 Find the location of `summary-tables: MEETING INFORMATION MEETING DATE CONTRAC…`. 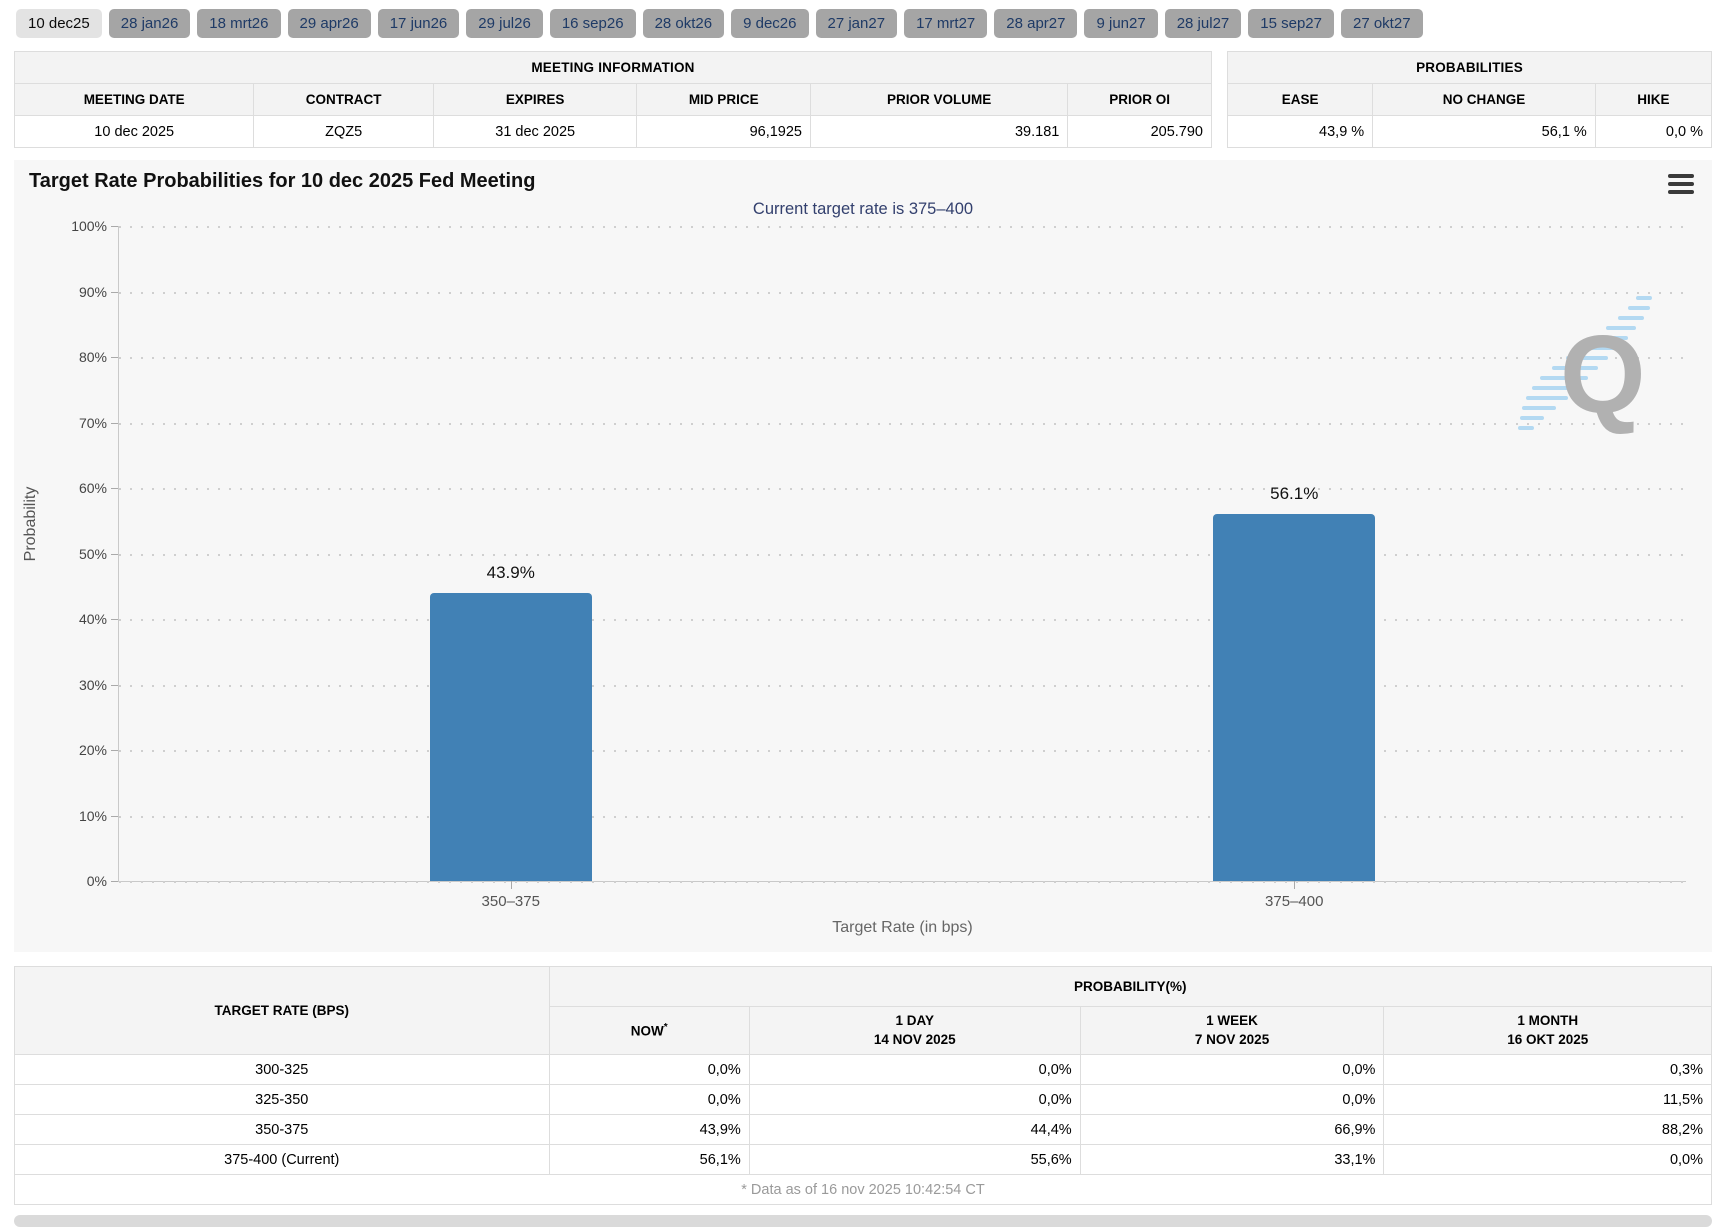

summary-tables: MEETING INFORMATION MEETING DATE CONTRAC… is located at coordinates (863, 99).